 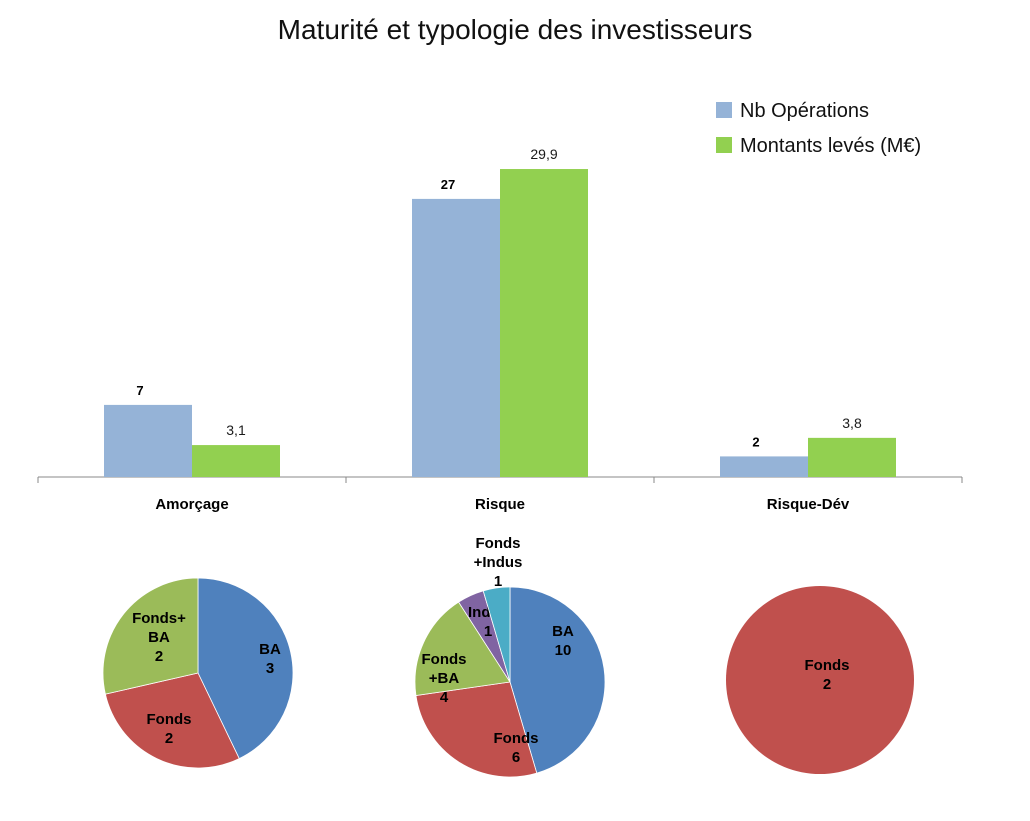 I want to click on pie-slice-label-line: +Indus, so click(x=498, y=562).